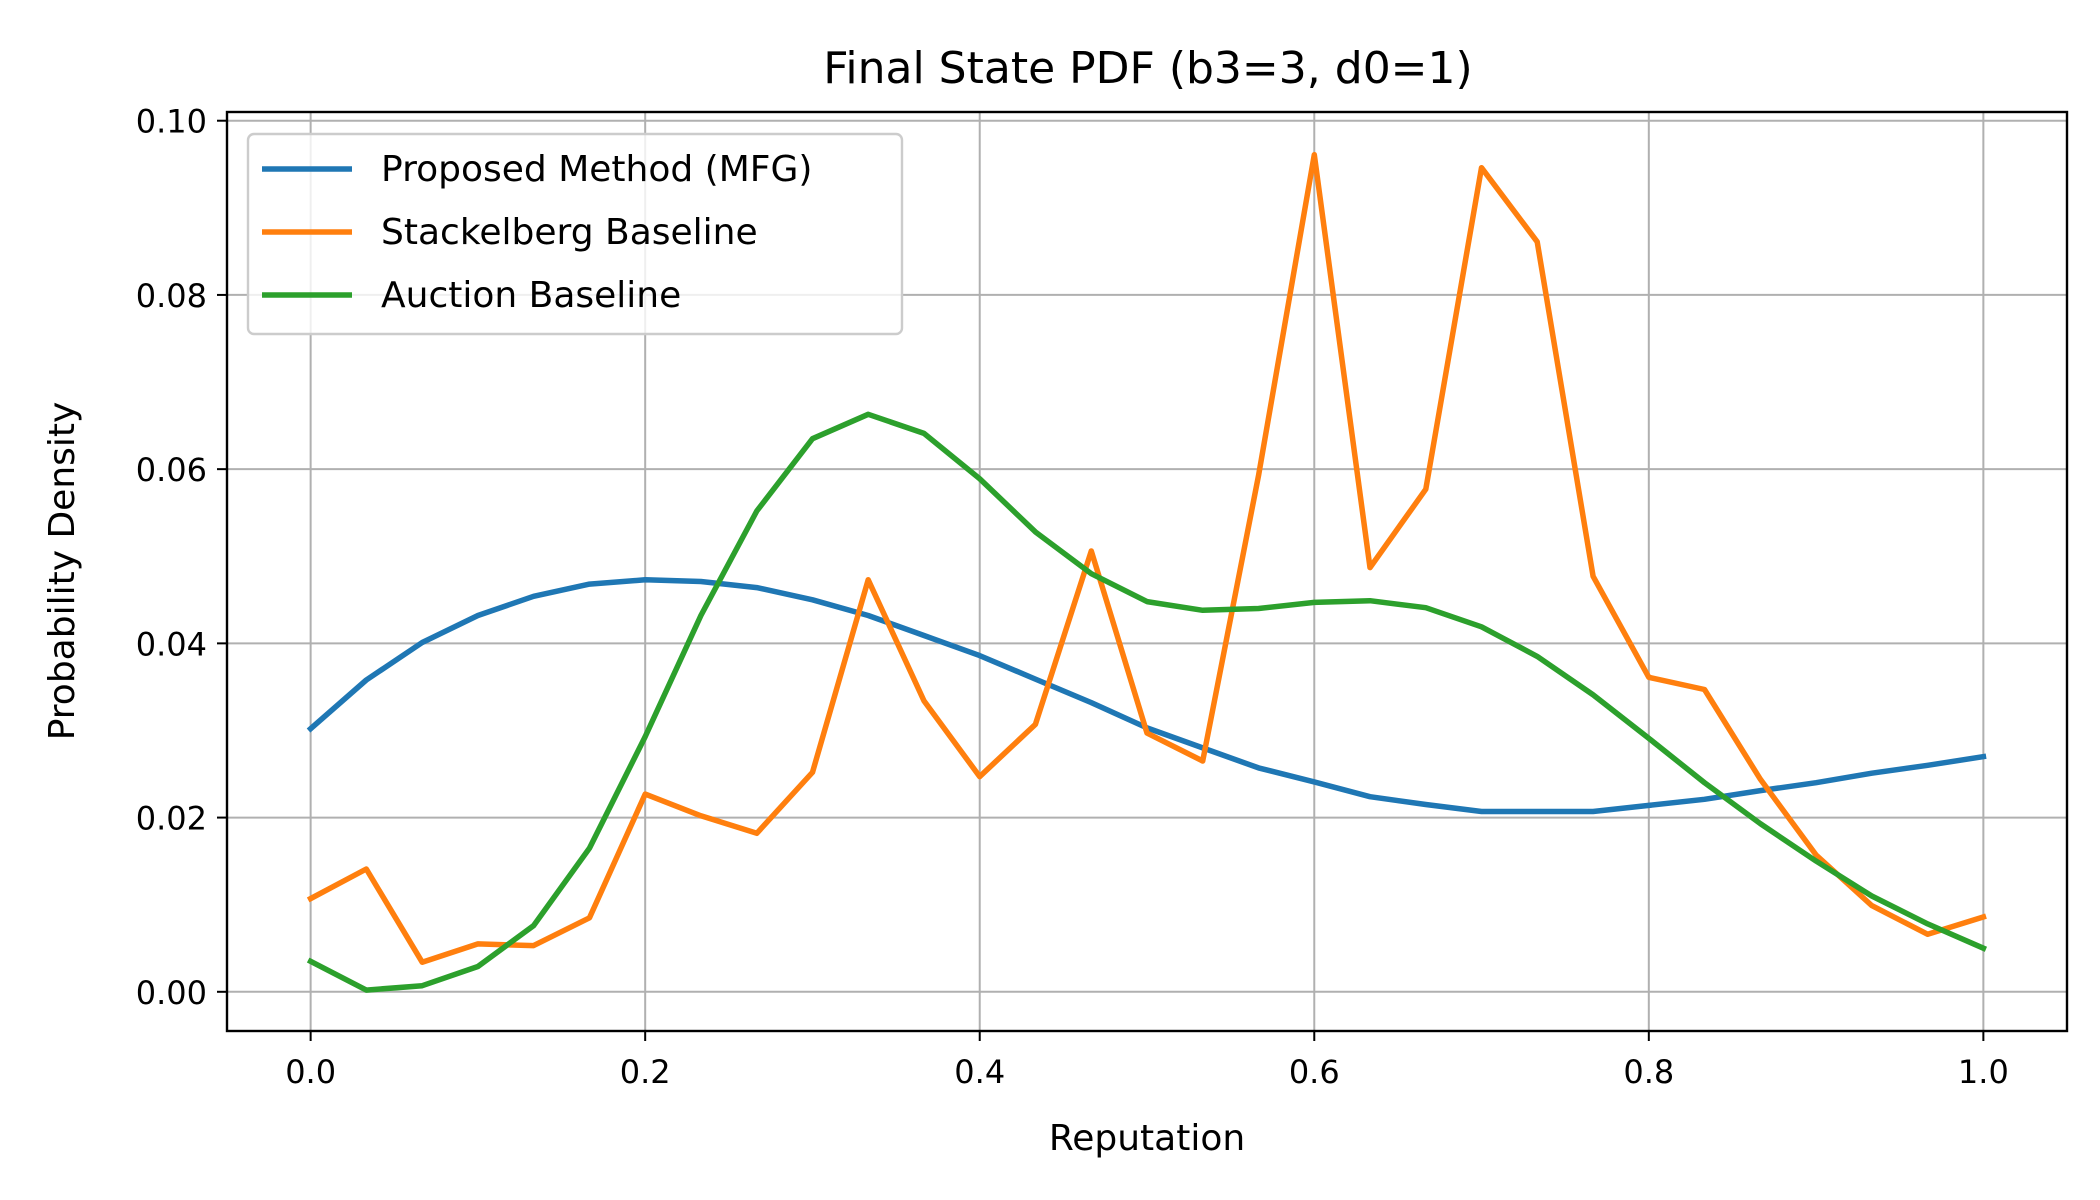 This screenshot has height=1200, width=2100. I want to click on y-axis-label: Probability Density, so click(62, 571).